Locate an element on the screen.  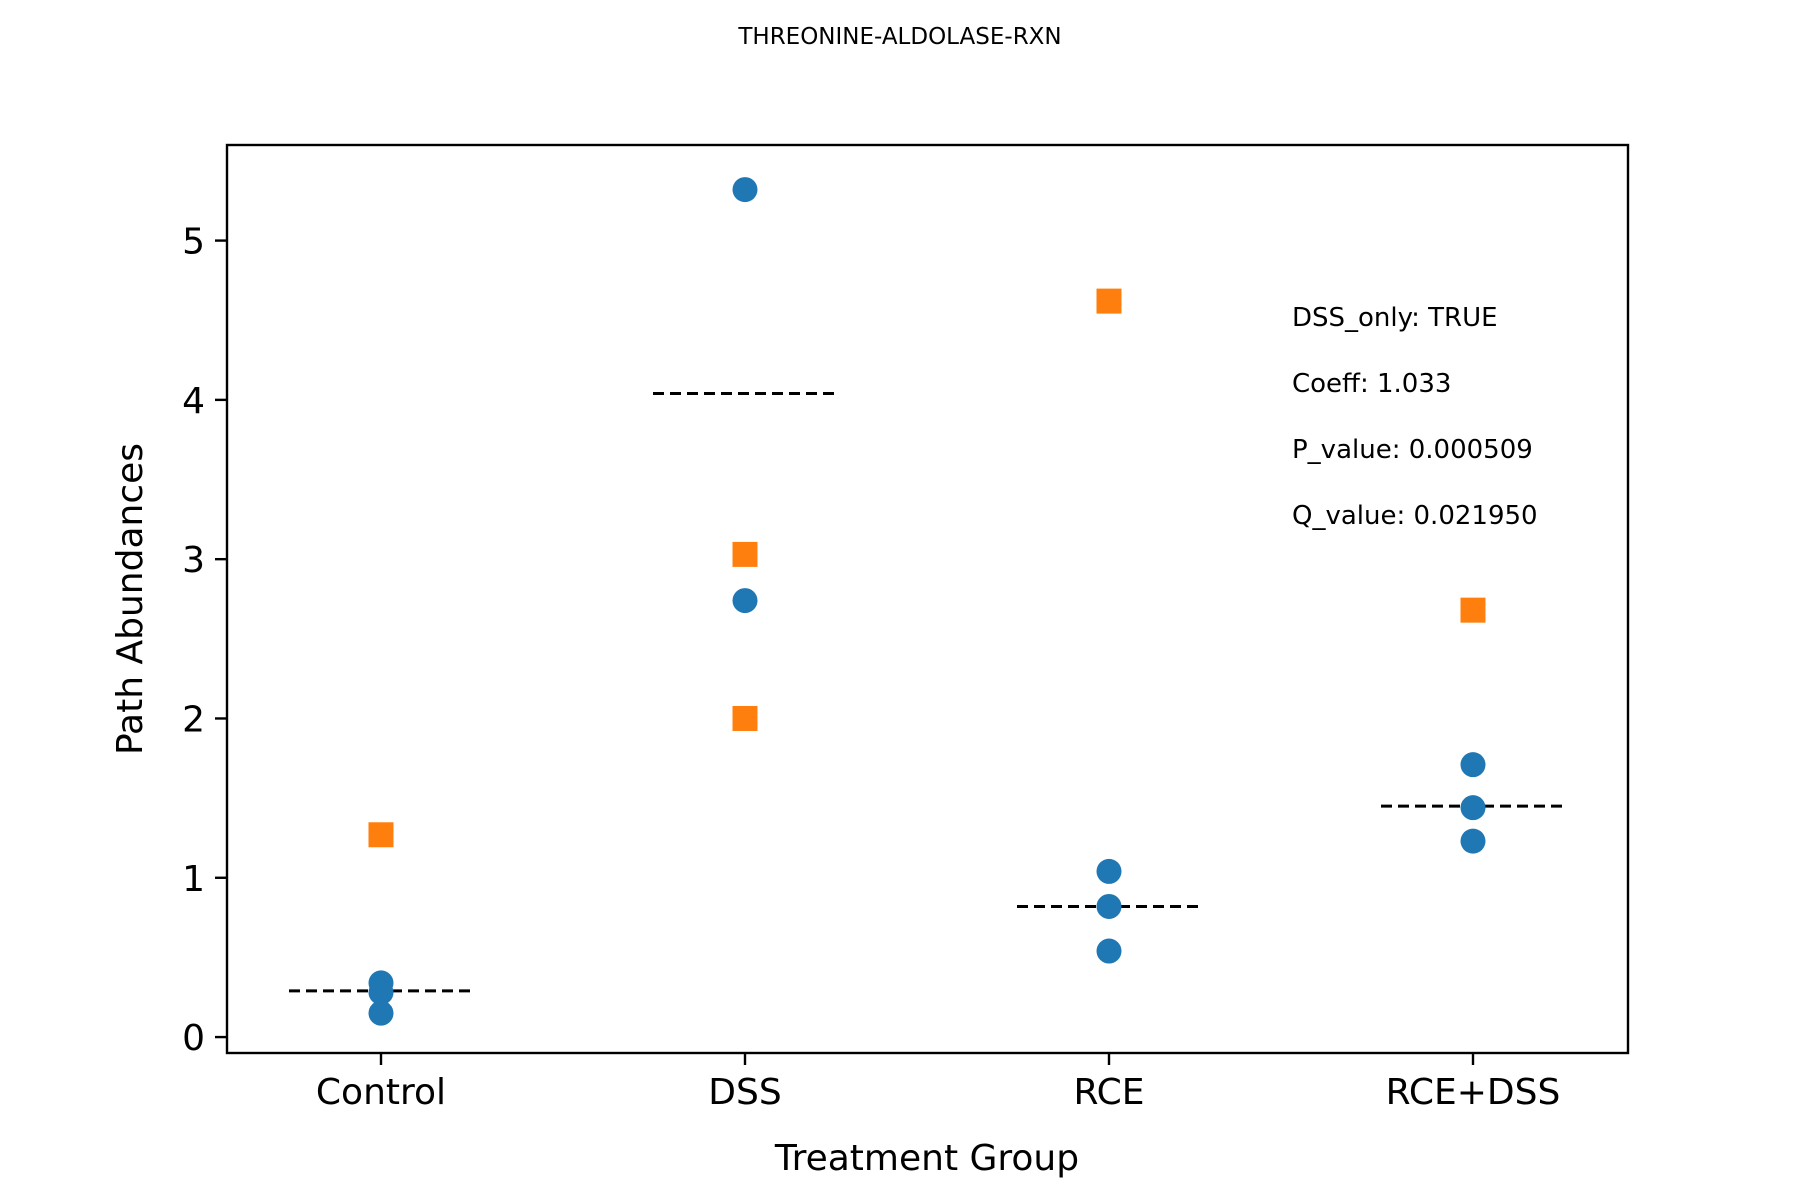
y-tick-label: 1 is located at coordinates (193, 879).